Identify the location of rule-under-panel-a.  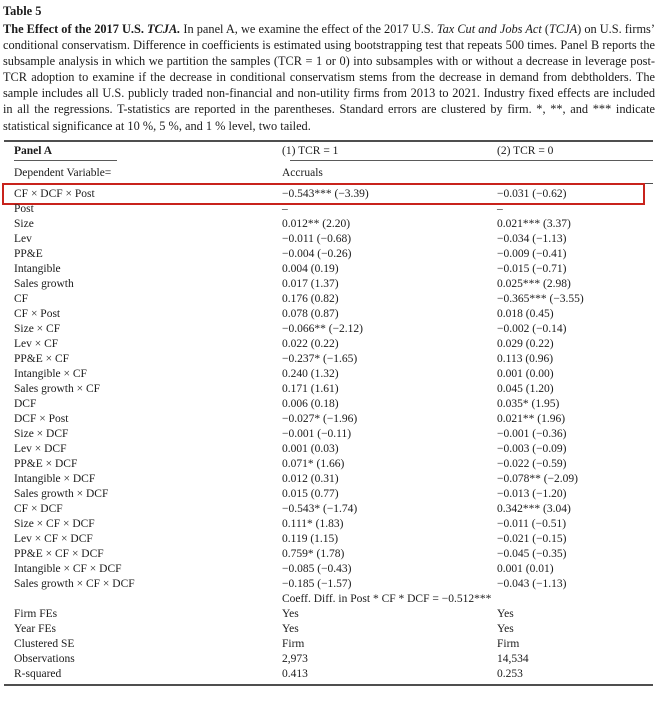
(65, 160).